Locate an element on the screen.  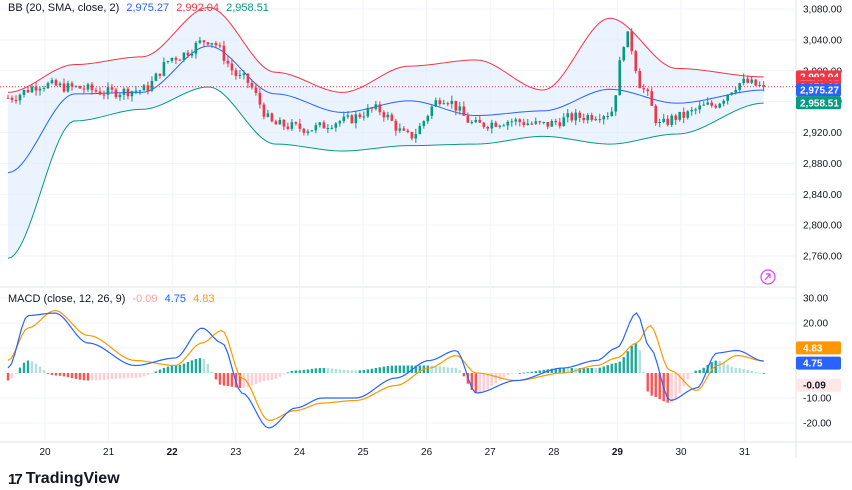
tradingview-logo-icon: 17 is located at coordinates (15, 479).